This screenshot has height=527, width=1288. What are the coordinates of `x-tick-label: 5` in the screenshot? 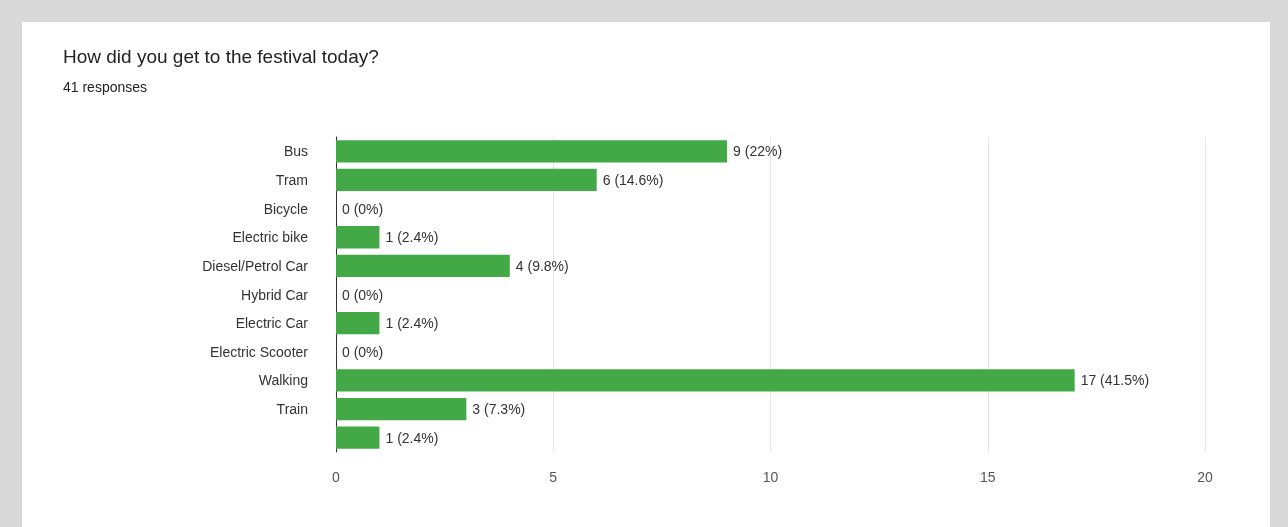 It's located at (553, 477).